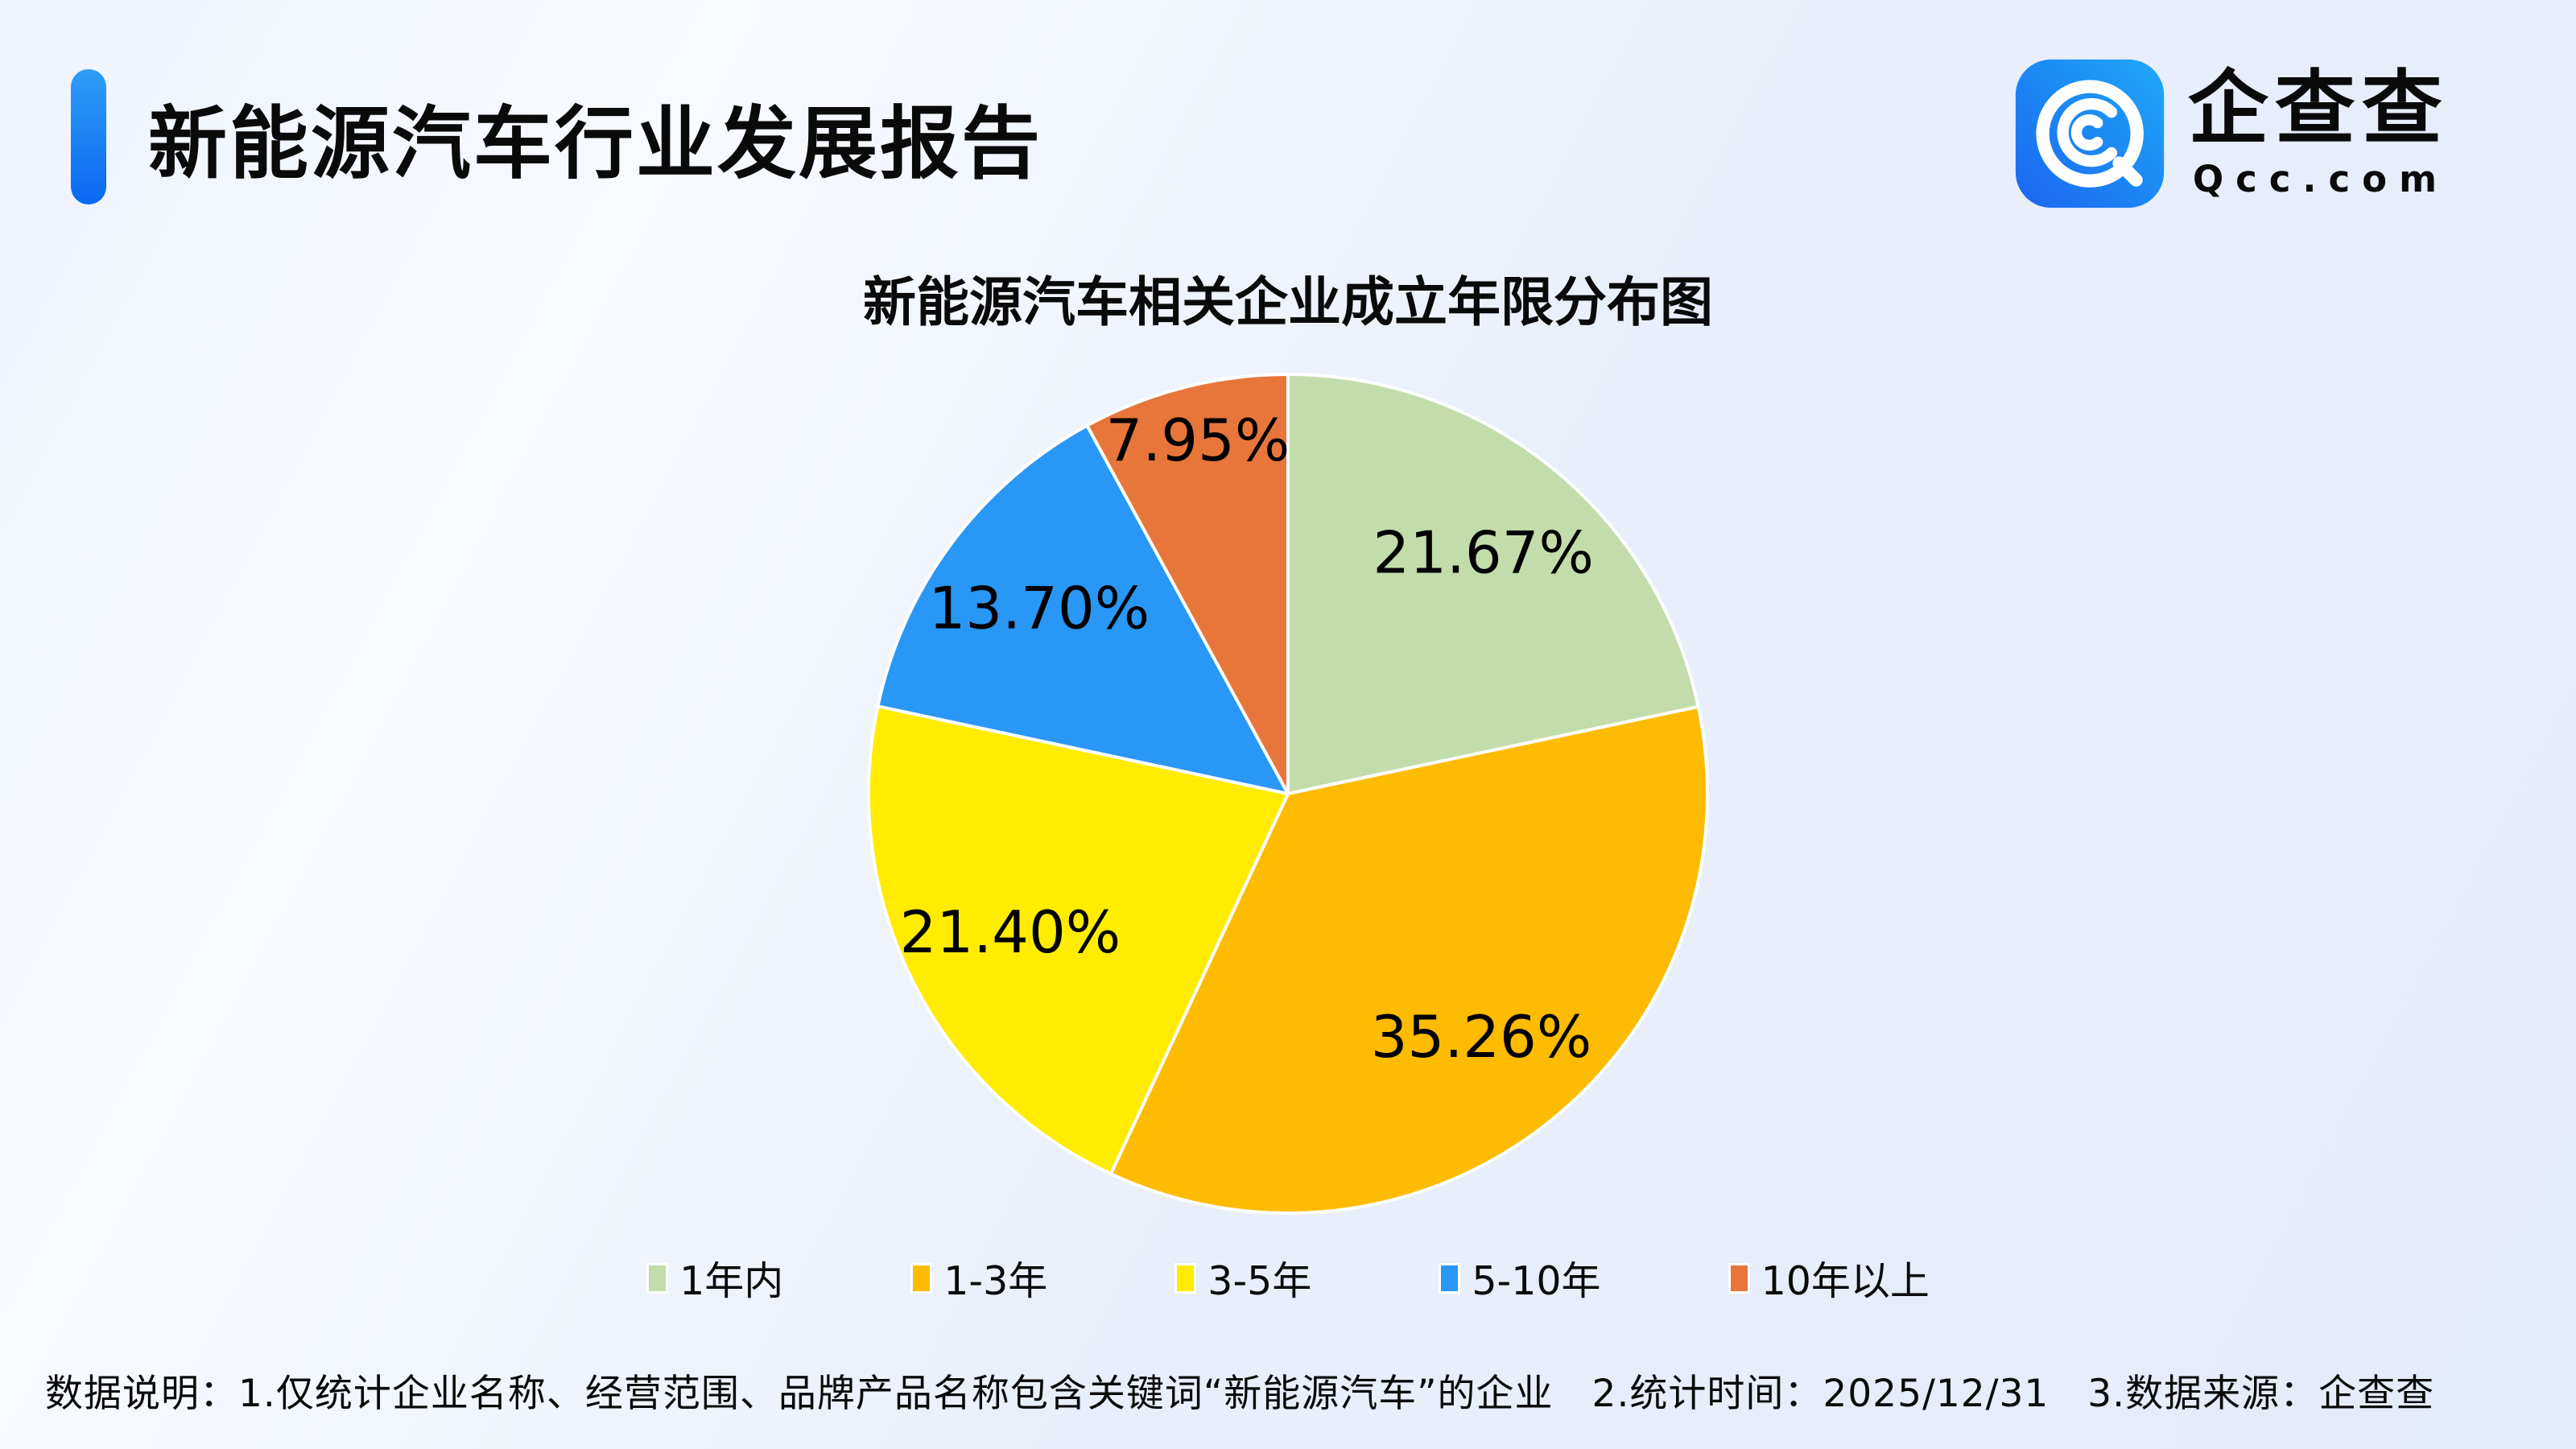  I want to click on pie-slice-value-3: 13.70%, so click(1039, 608).